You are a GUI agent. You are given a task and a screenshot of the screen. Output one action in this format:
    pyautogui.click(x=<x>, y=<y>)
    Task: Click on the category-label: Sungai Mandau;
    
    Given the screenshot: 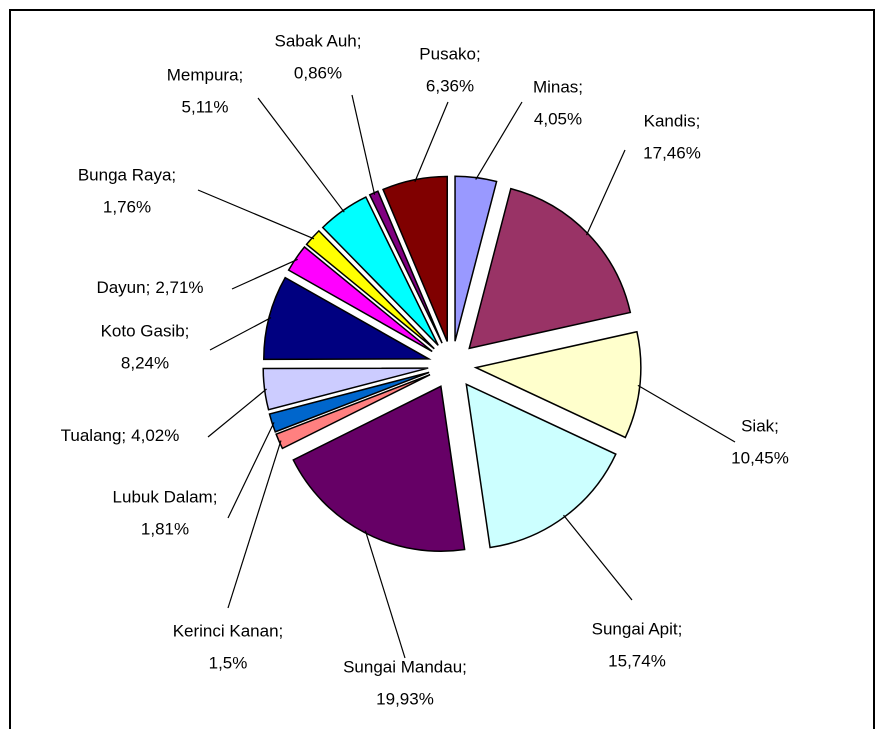 What is the action you would take?
    pyautogui.click(x=405, y=666)
    